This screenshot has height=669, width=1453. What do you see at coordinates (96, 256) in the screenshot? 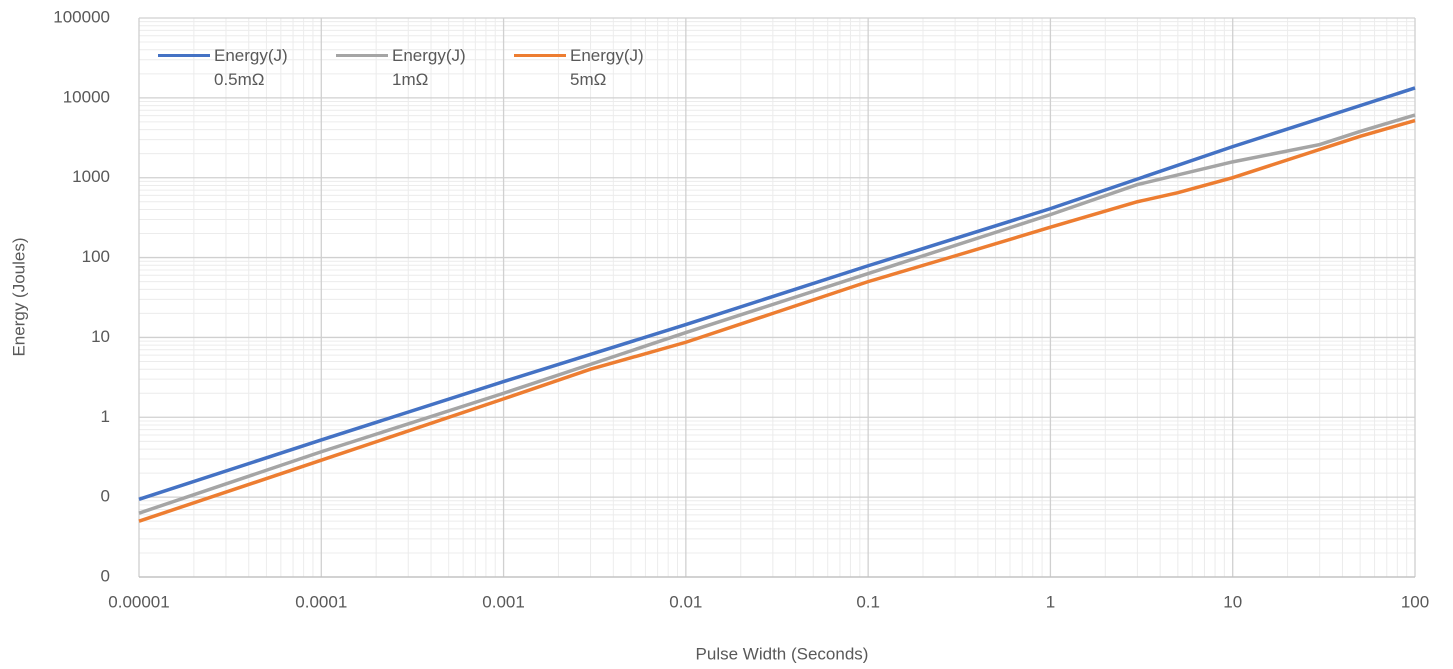
I see `y-tick-label: 100` at bounding box center [96, 256].